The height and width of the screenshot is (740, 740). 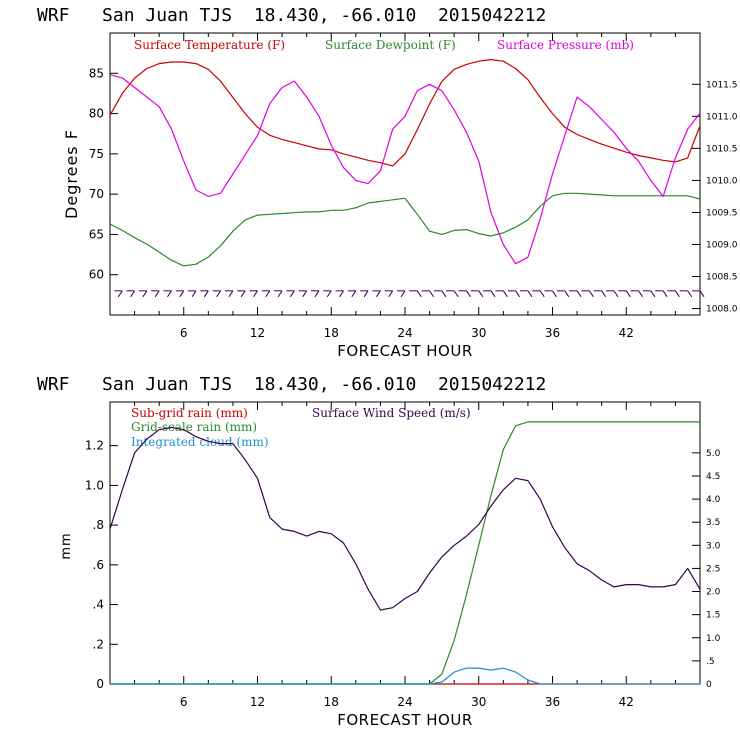 What do you see at coordinates (713, 477) in the screenshot?
I see `panel2-y2tick-label: 4.5` at bounding box center [713, 477].